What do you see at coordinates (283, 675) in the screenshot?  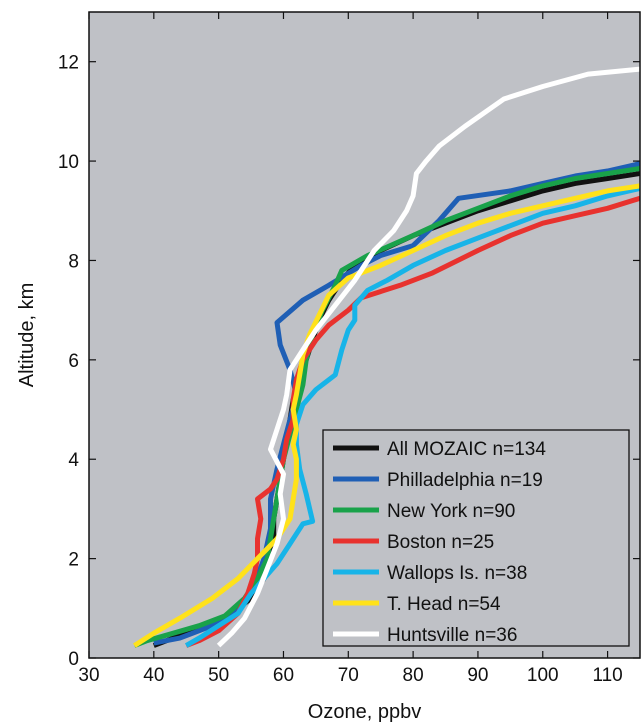 I see `x-tick-label: 60` at bounding box center [283, 675].